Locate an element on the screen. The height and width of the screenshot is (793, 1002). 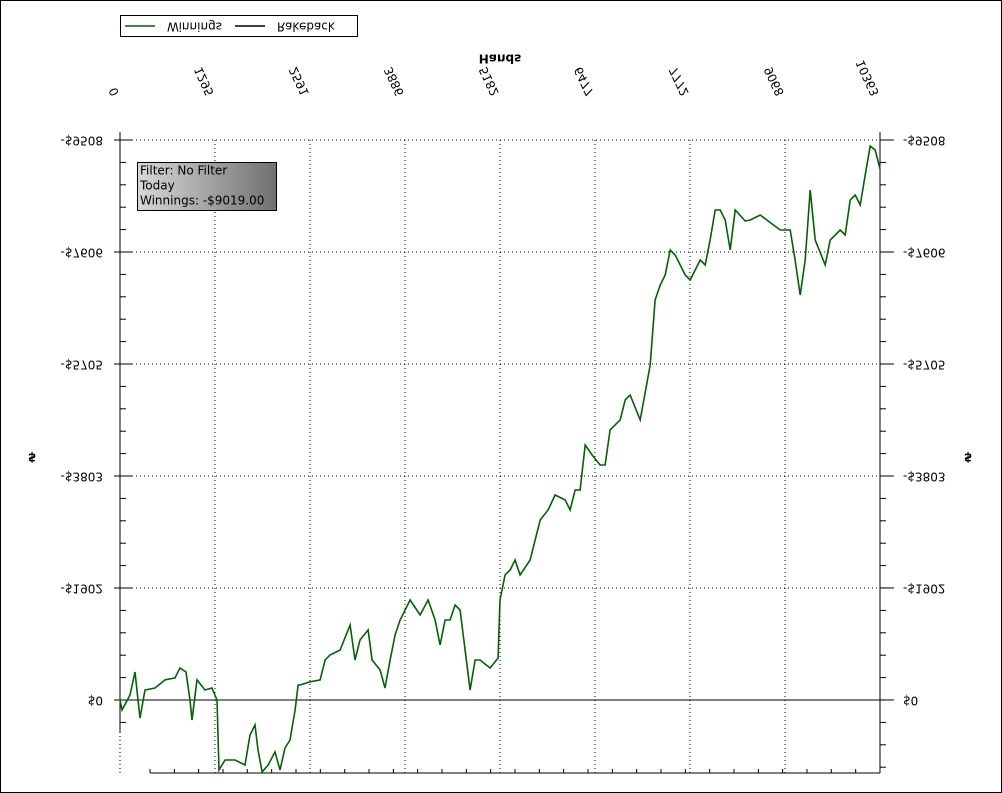
x-axis-title: Hands is located at coordinates (500, 59).